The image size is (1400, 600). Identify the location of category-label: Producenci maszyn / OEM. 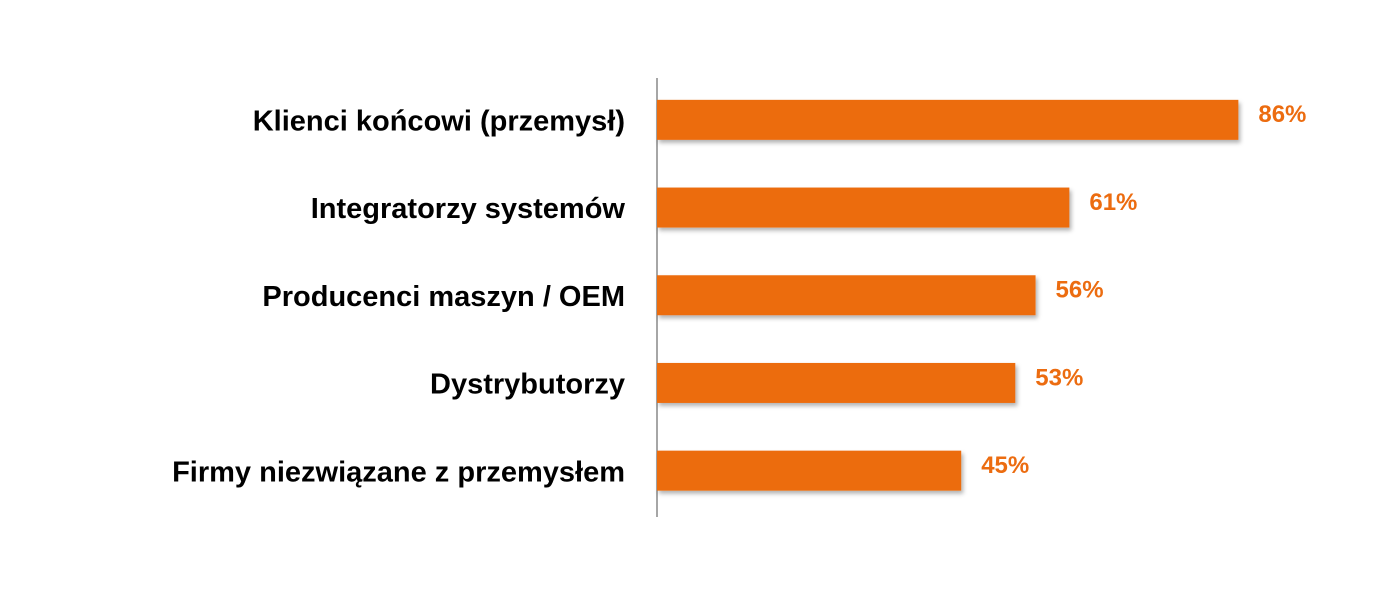
(443, 297).